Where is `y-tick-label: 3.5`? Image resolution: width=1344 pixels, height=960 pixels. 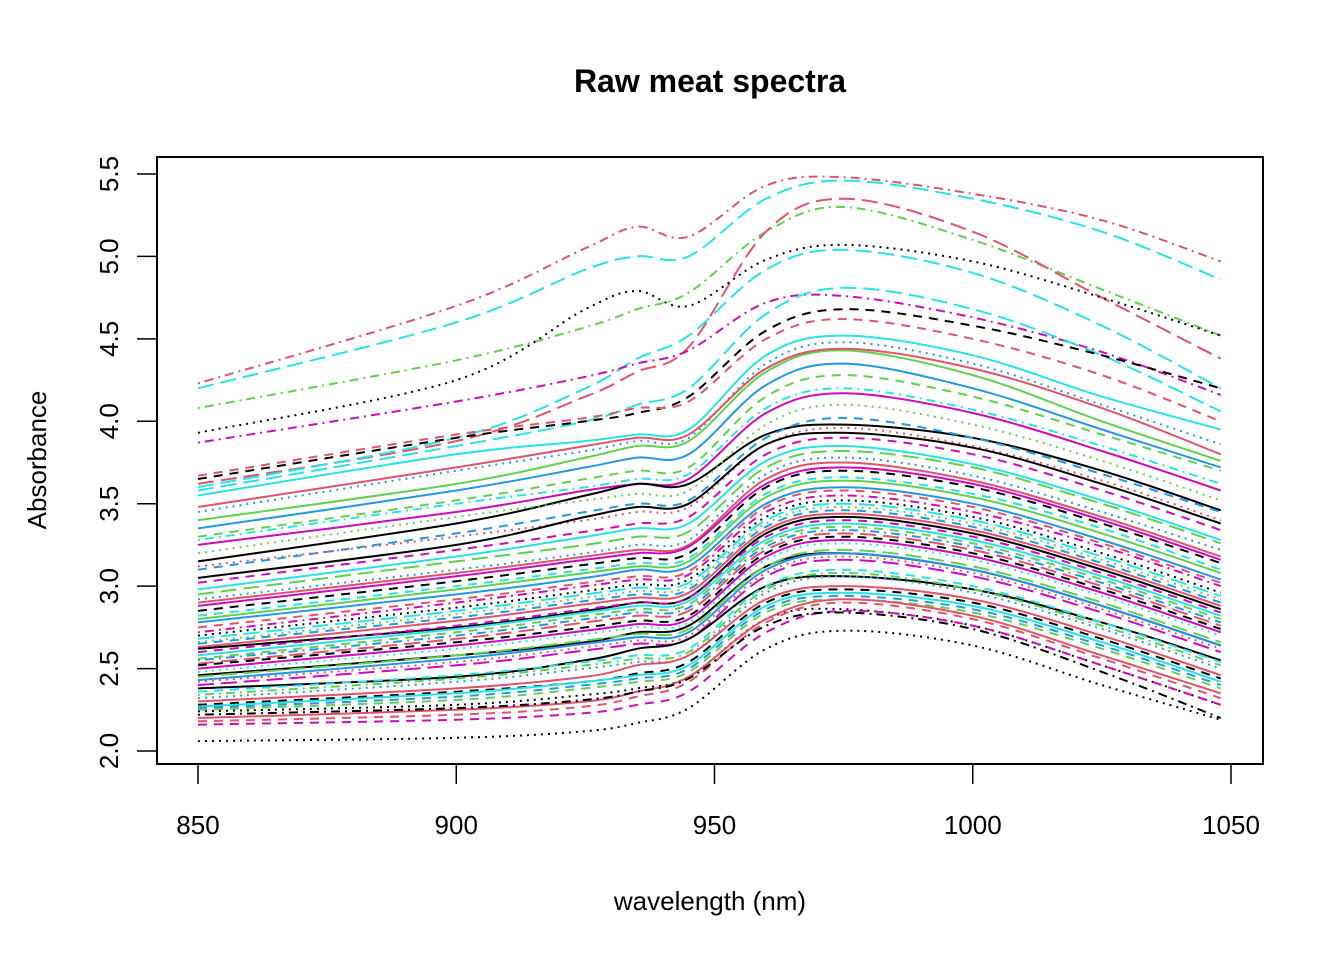 y-tick-label: 3.5 is located at coordinates (109, 504).